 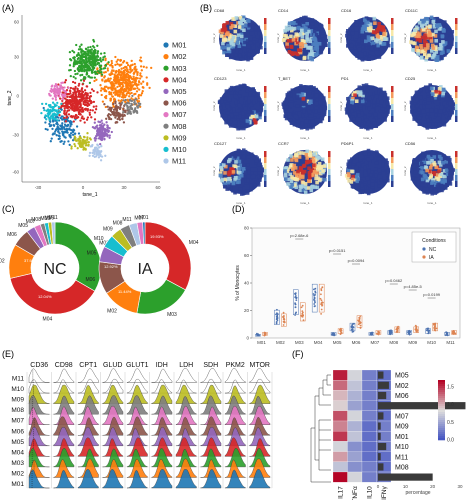 What do you see at coordinates (17, 473) in the screenshot?
I see `row-label: M02` at bounding box center [17, 473].